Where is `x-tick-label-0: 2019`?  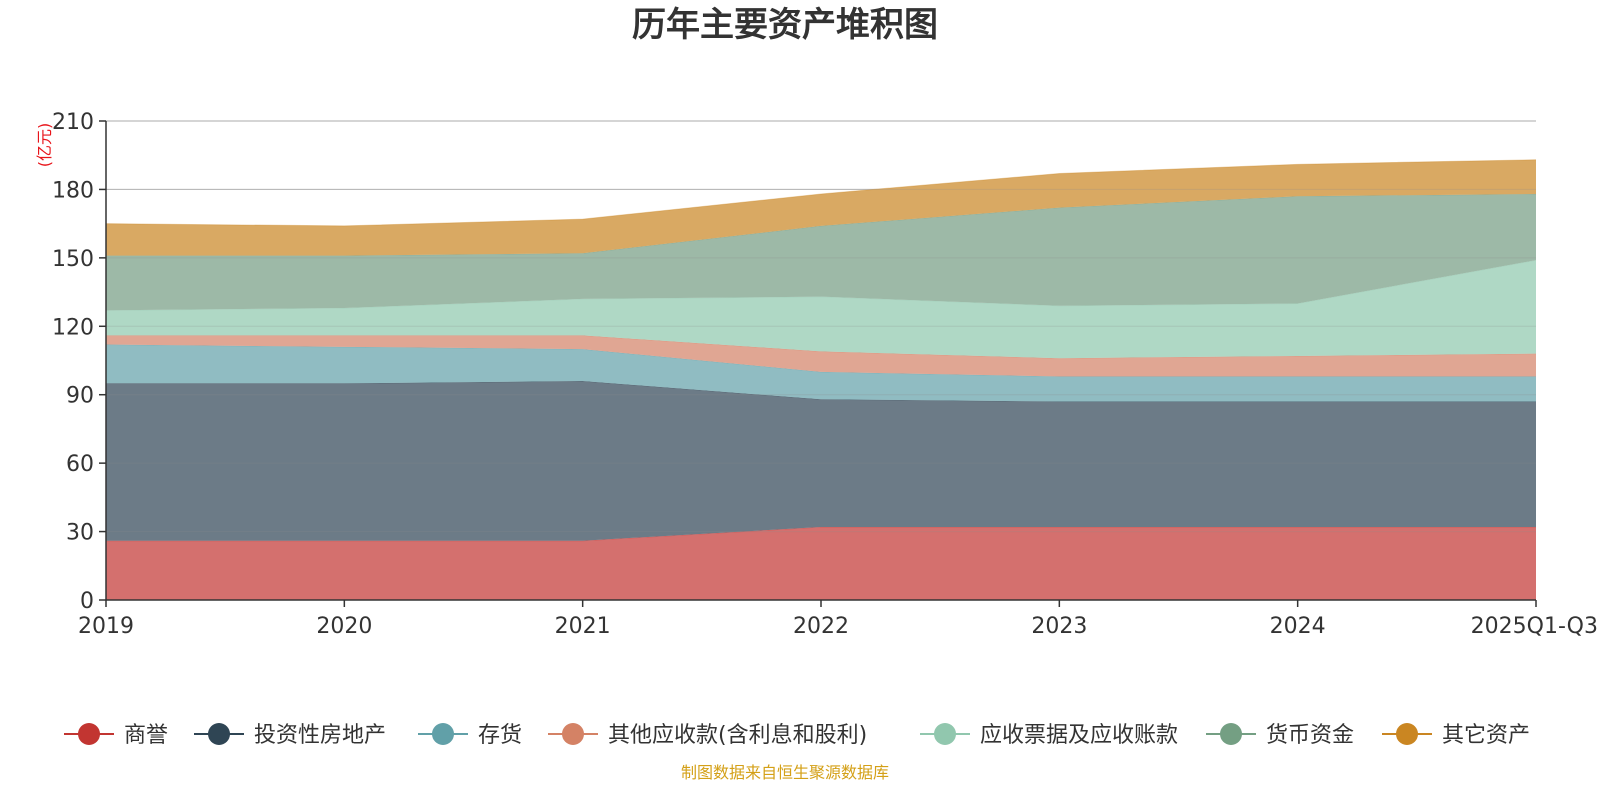
x-tick-label-0: 2019 is located at coordinates (106, 626).